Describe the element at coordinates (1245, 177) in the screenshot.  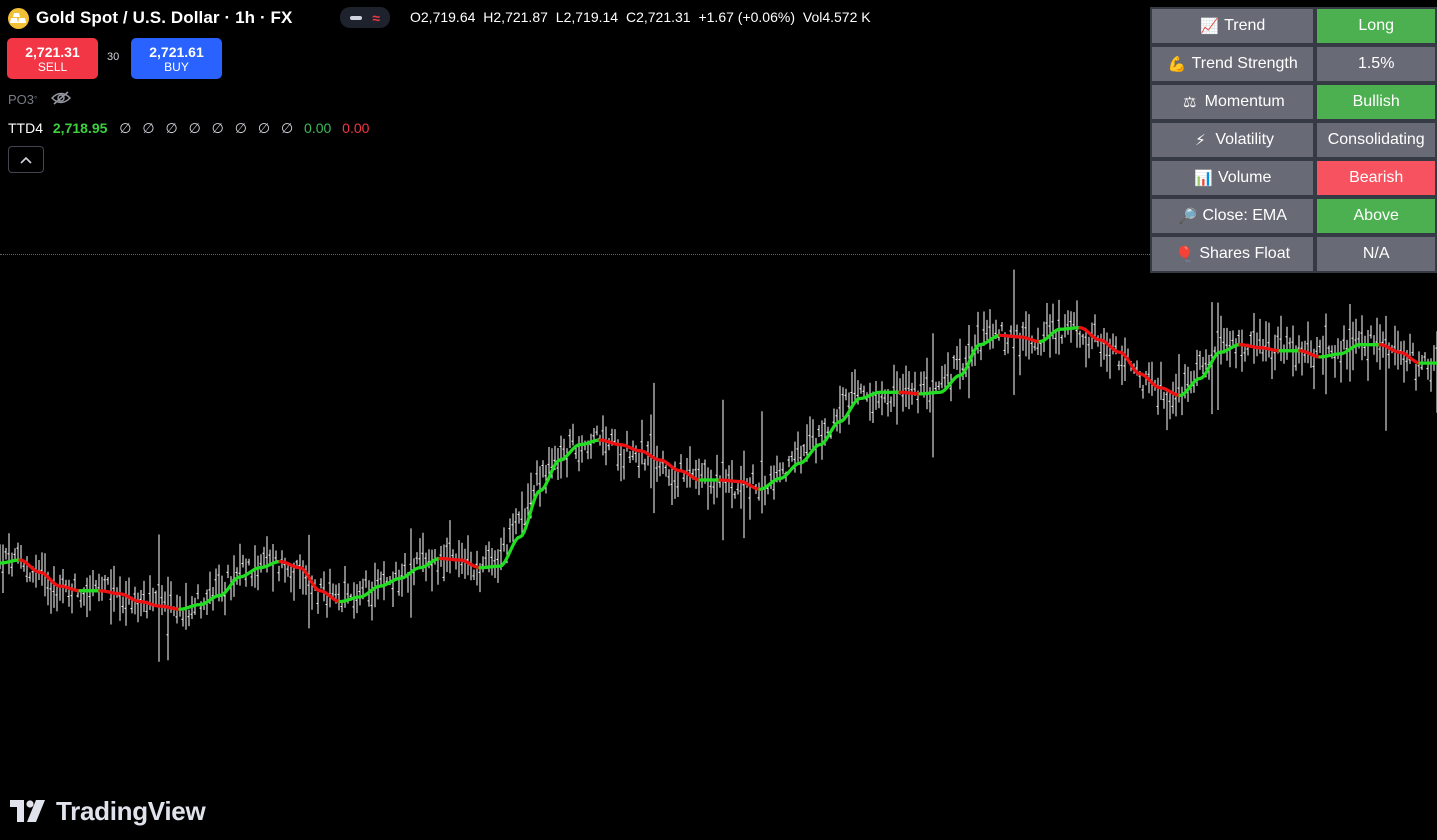
I see `stats-label: Volume` at that location.